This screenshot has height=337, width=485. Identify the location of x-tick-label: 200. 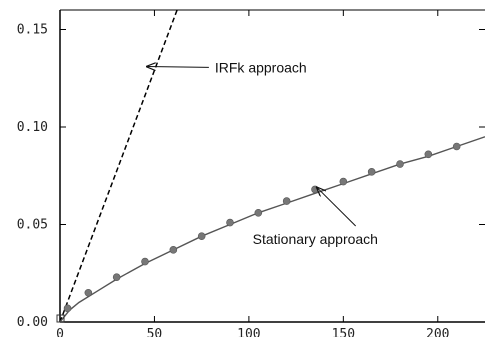
(437, 332).